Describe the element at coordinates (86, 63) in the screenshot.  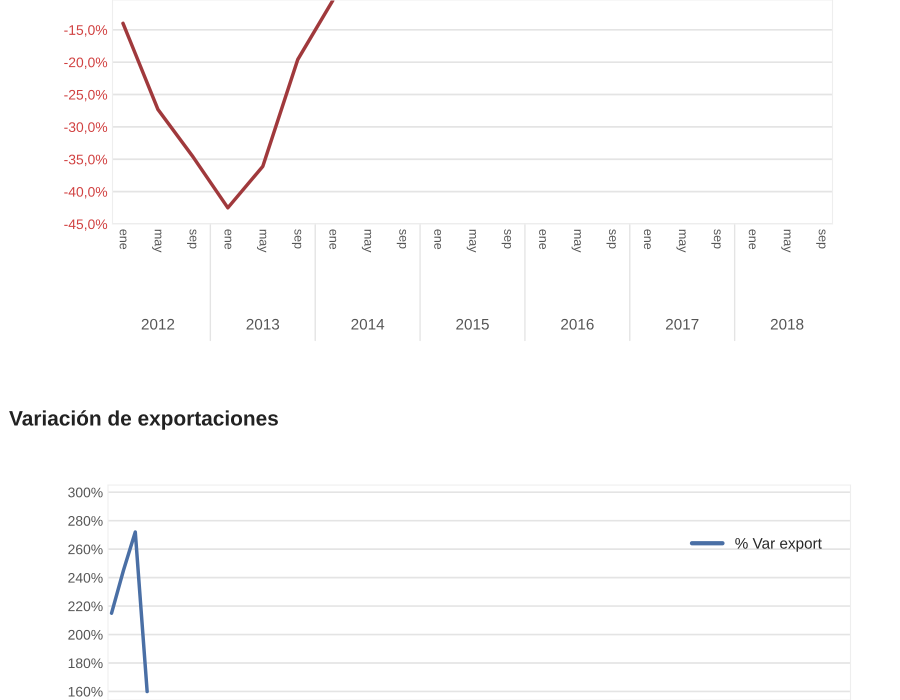
I see `y-tick-label: -20,0%` at that location.